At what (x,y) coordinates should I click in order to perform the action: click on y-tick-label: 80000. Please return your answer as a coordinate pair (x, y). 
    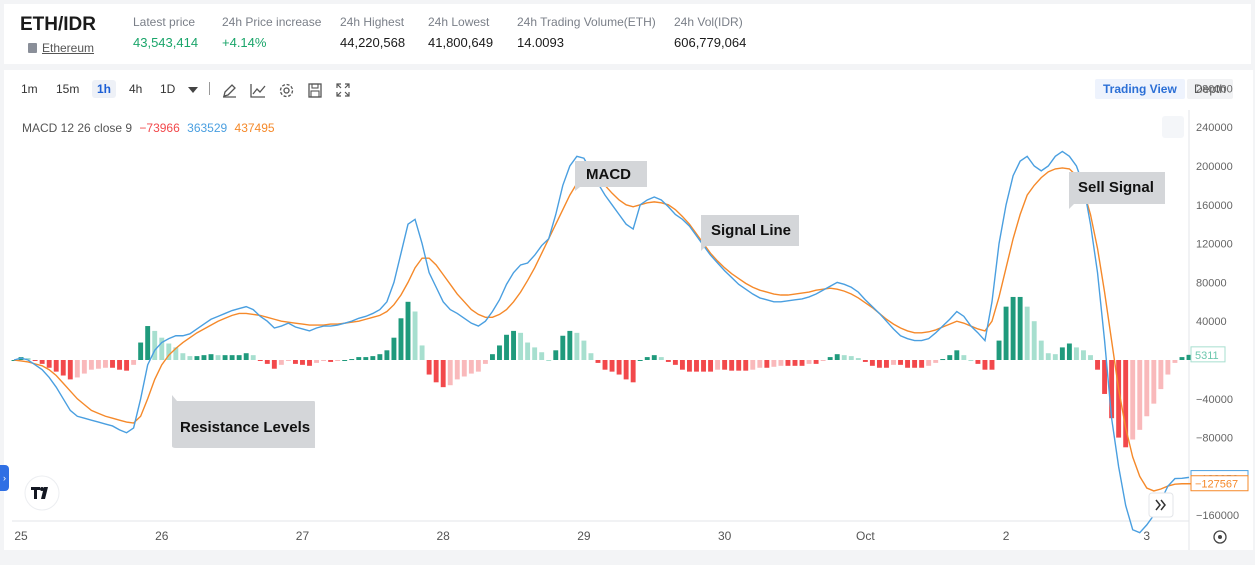
    Looking at the image, I should click on (1211, 283).